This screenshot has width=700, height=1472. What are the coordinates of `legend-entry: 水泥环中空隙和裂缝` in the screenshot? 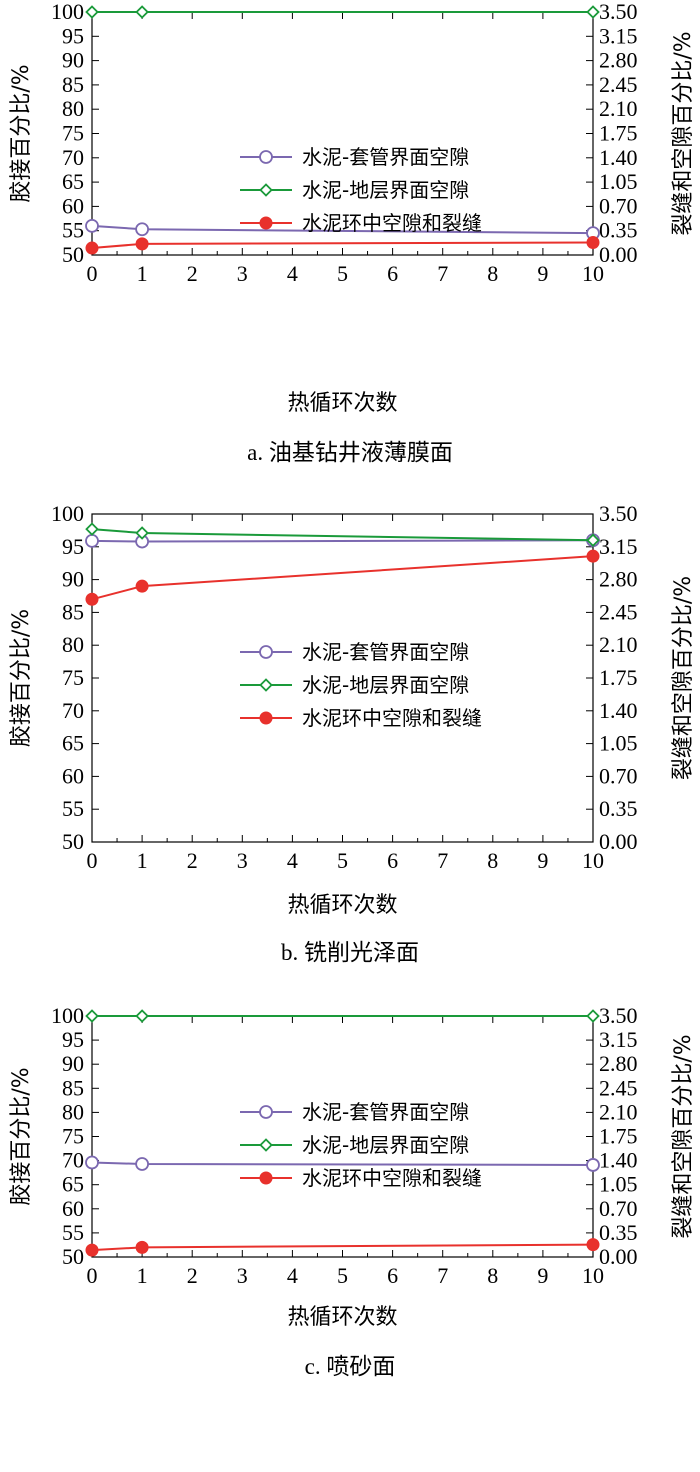 It's located at (361, 223).